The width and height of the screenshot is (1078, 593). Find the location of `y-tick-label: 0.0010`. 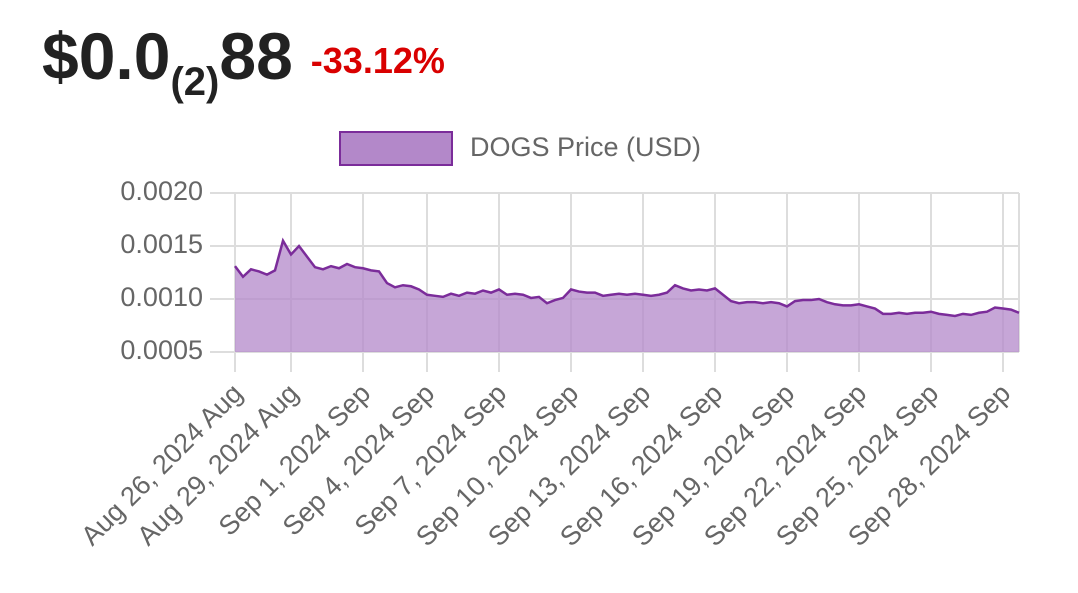

y-tick-label: 0.0010 is located at coordinates (161, 297).